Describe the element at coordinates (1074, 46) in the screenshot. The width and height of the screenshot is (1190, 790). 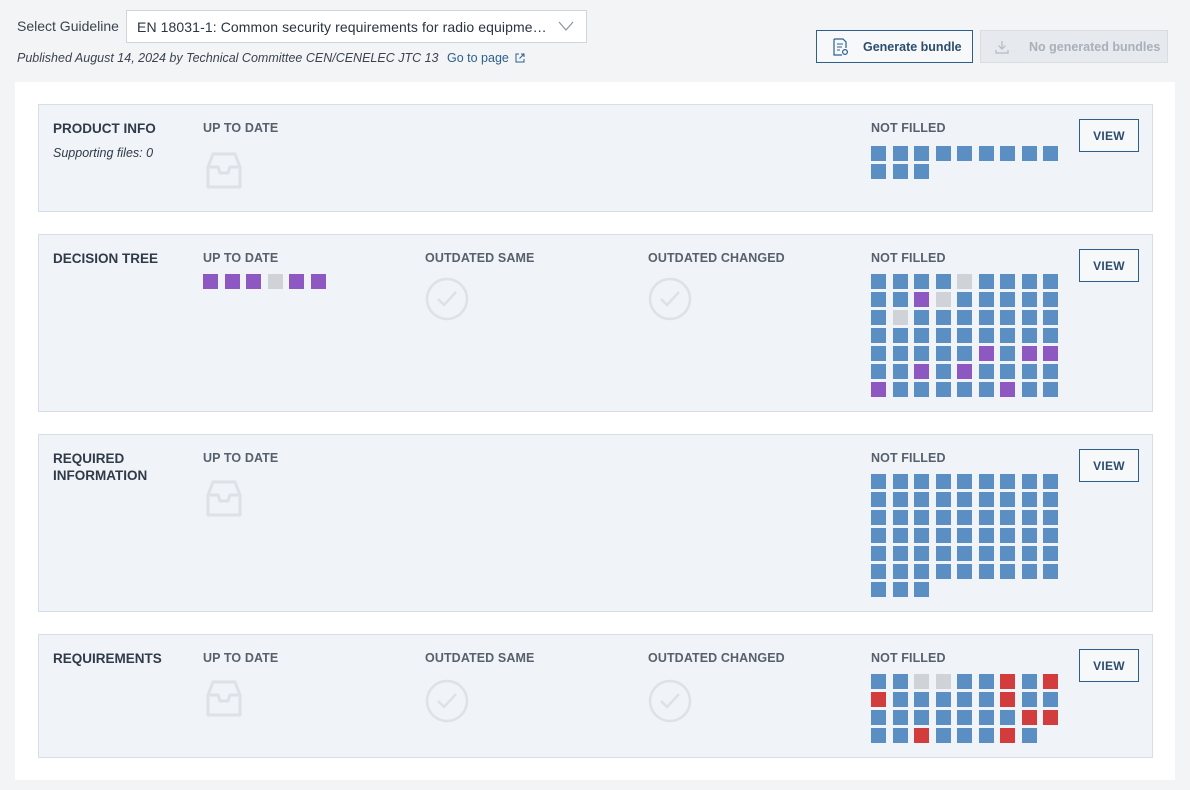
I see `no-generated-bundles-button: No generated bundles` at that location.